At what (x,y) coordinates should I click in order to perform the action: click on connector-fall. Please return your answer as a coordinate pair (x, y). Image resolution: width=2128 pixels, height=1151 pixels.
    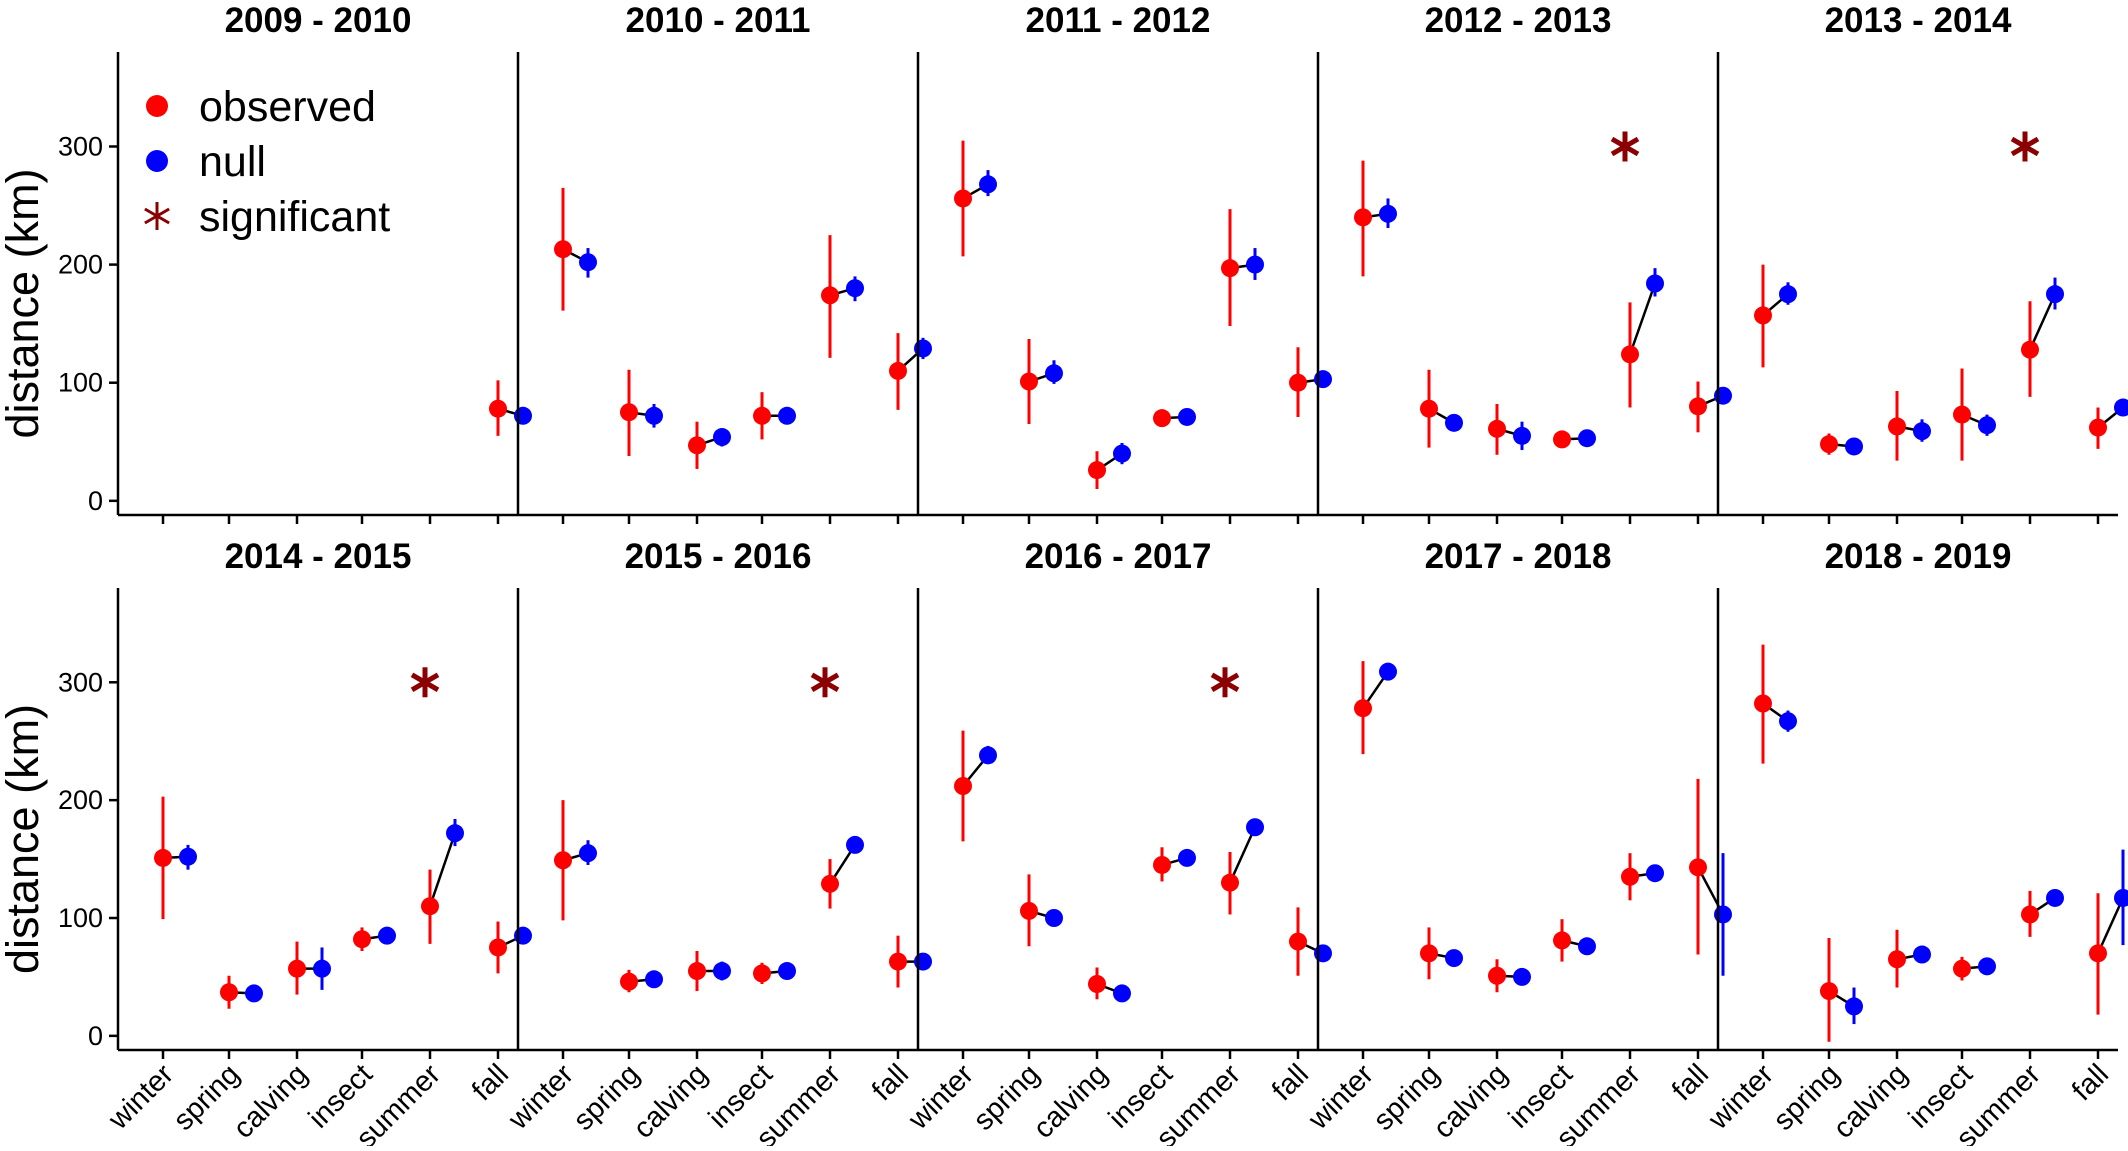
    Looking at the image, I should click on (2110, 925).